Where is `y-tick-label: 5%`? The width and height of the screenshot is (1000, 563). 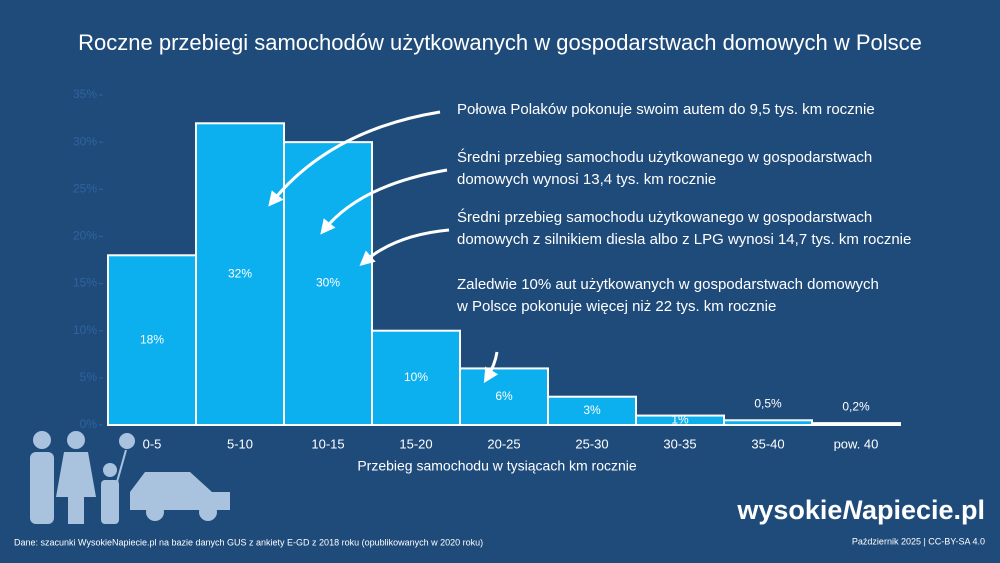
y-tick-label: 5% is located at coordinates (89, 377).